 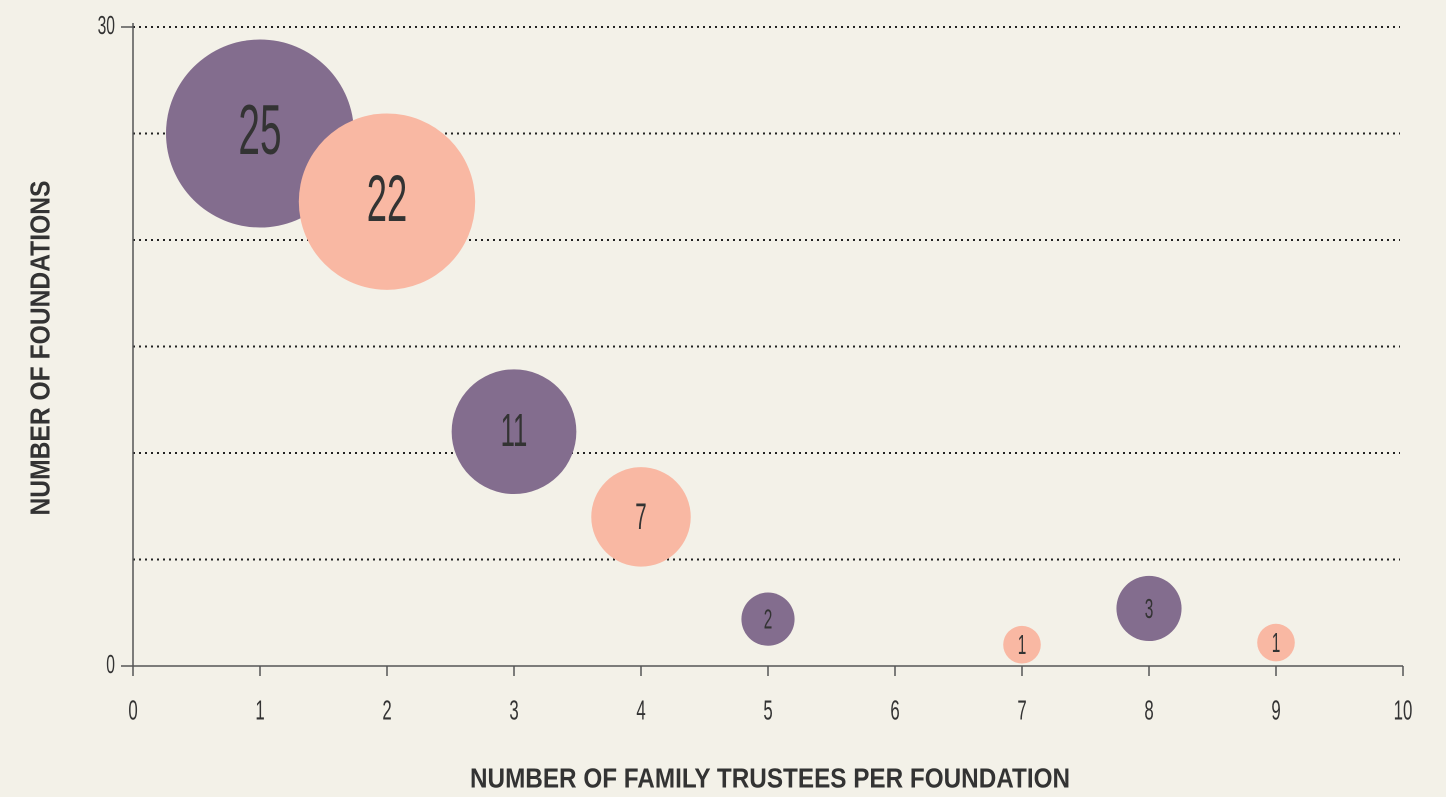 I want to click on x-tick-label: 0, so click(x=132, y=710).